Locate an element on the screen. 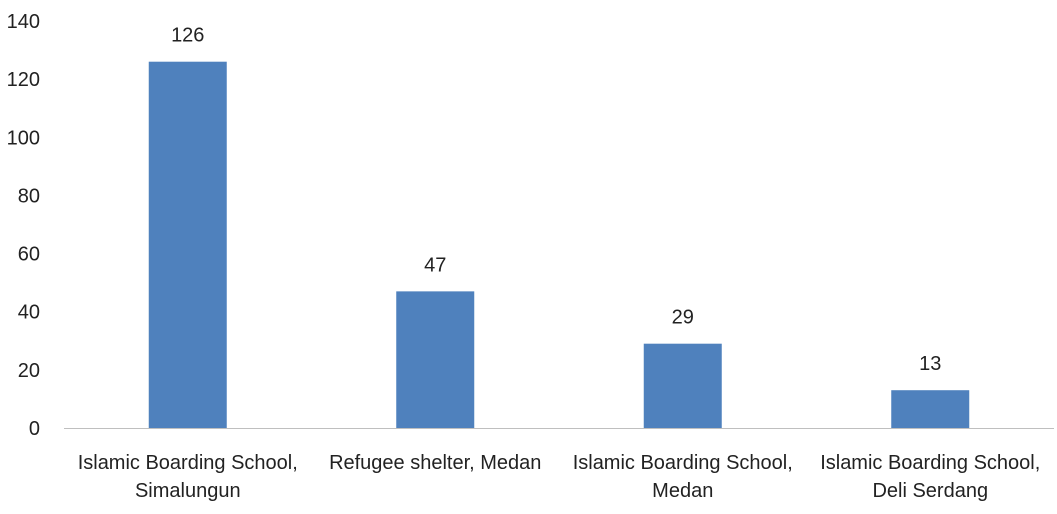 This screenshot has height=514, width=1057. category-label: Deli Serdang is located at coordinates (930, 491).